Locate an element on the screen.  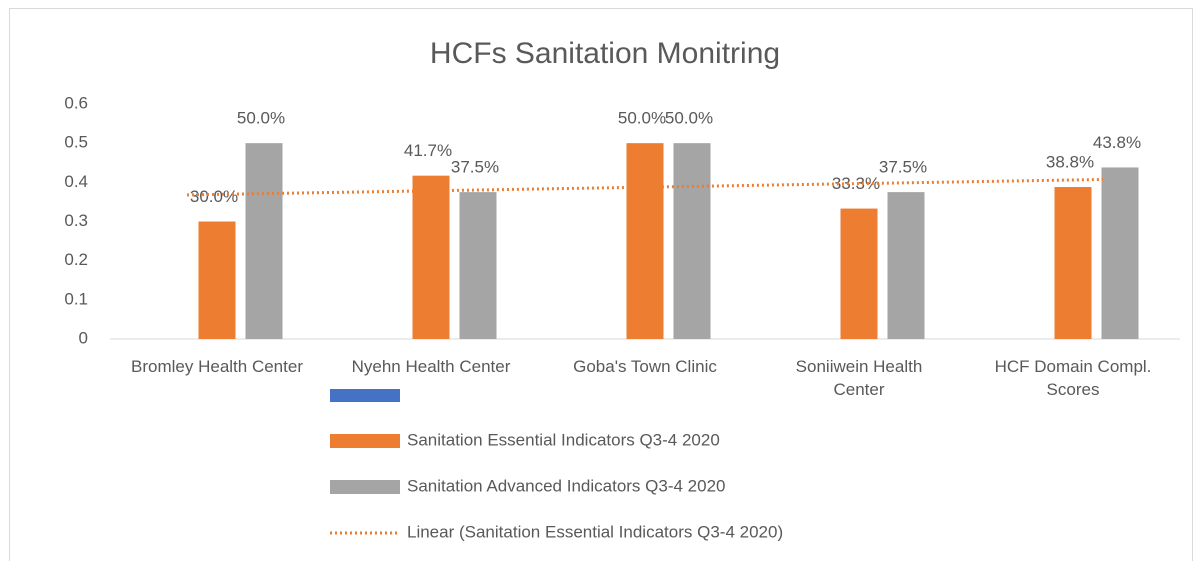
data-label: 43.8% is located at coordinates (1117, 142).